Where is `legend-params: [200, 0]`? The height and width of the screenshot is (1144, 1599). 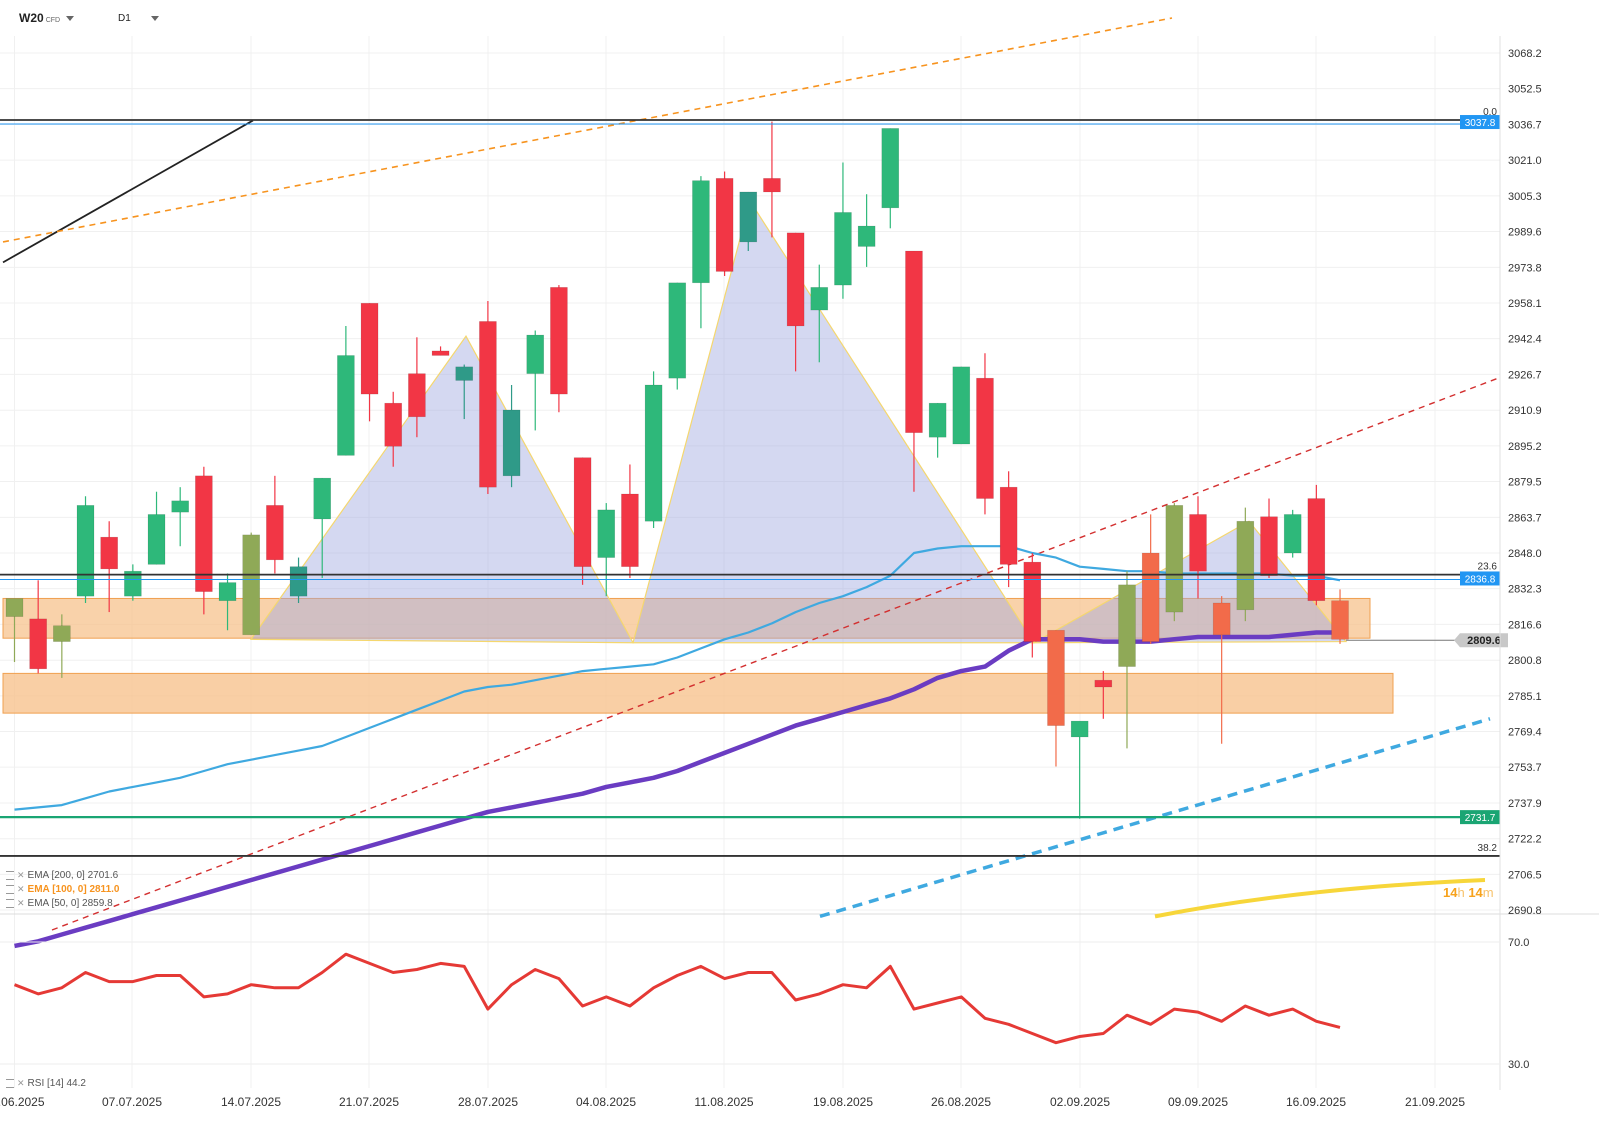
legend-params: [200, 0] is located at coordinates (68, 875).